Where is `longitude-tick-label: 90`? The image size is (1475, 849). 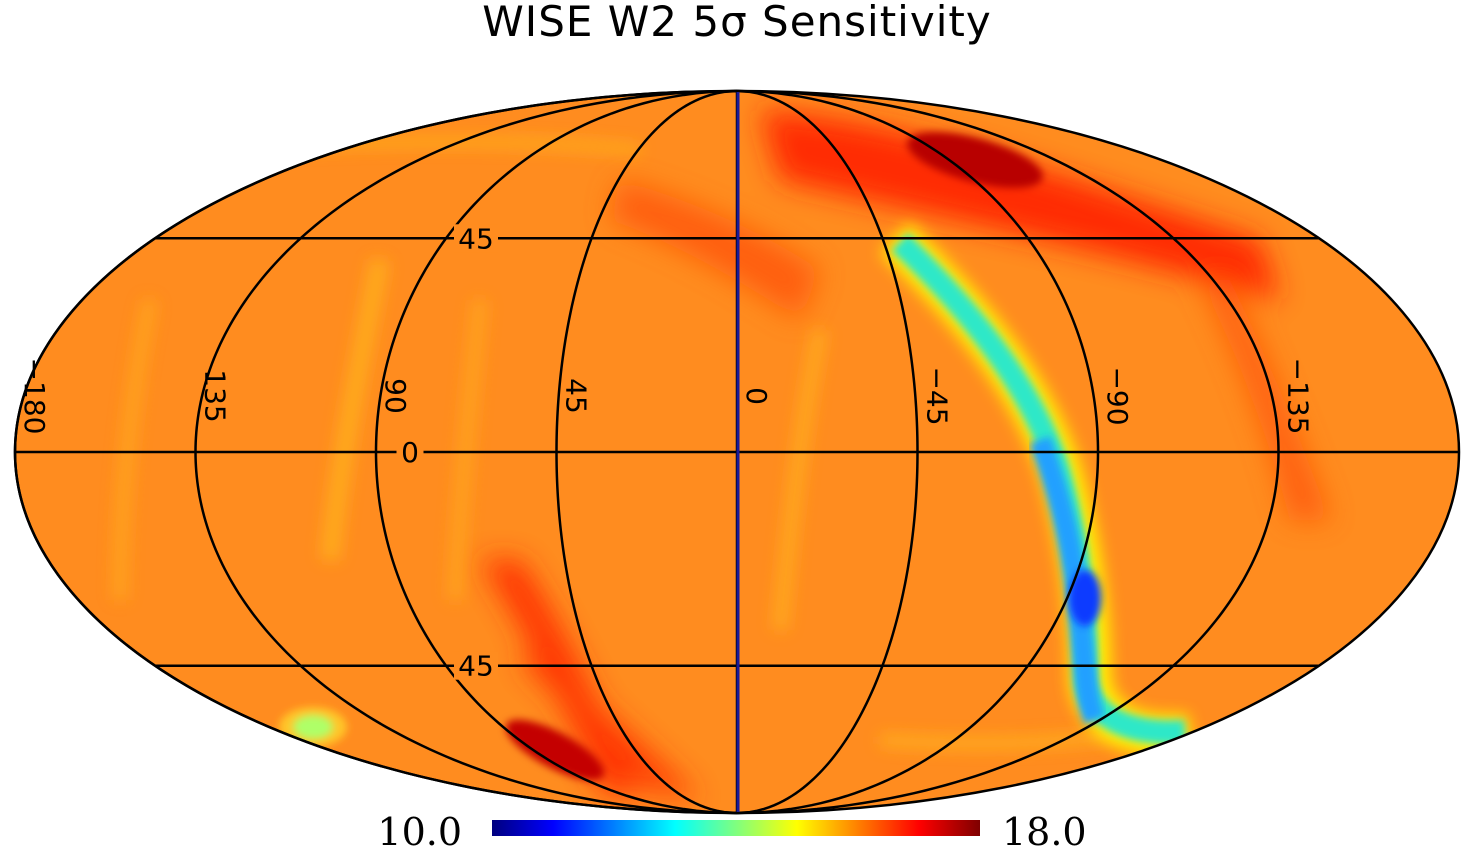 longitude-tick-label: 90 is located at coordinates (395, 396).